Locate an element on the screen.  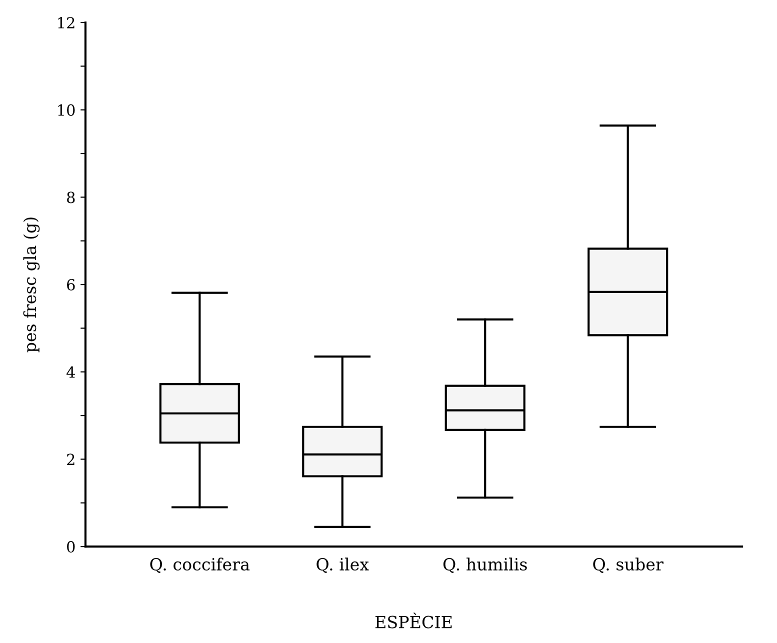
x-tick-label: Q. coccifera is located at coordinates (200, 565).